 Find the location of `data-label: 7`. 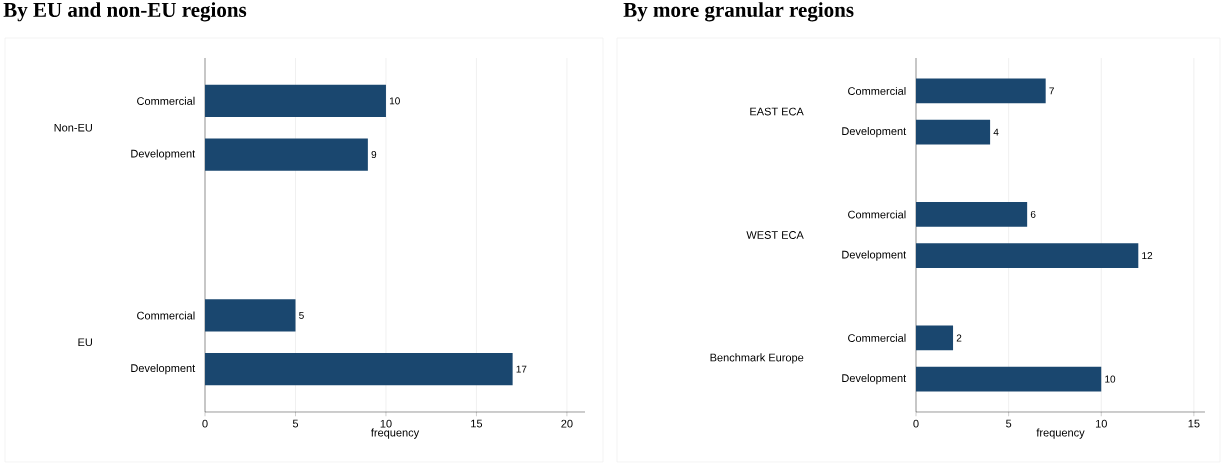

data-label: 7 is located at coordinates (1051, 91).